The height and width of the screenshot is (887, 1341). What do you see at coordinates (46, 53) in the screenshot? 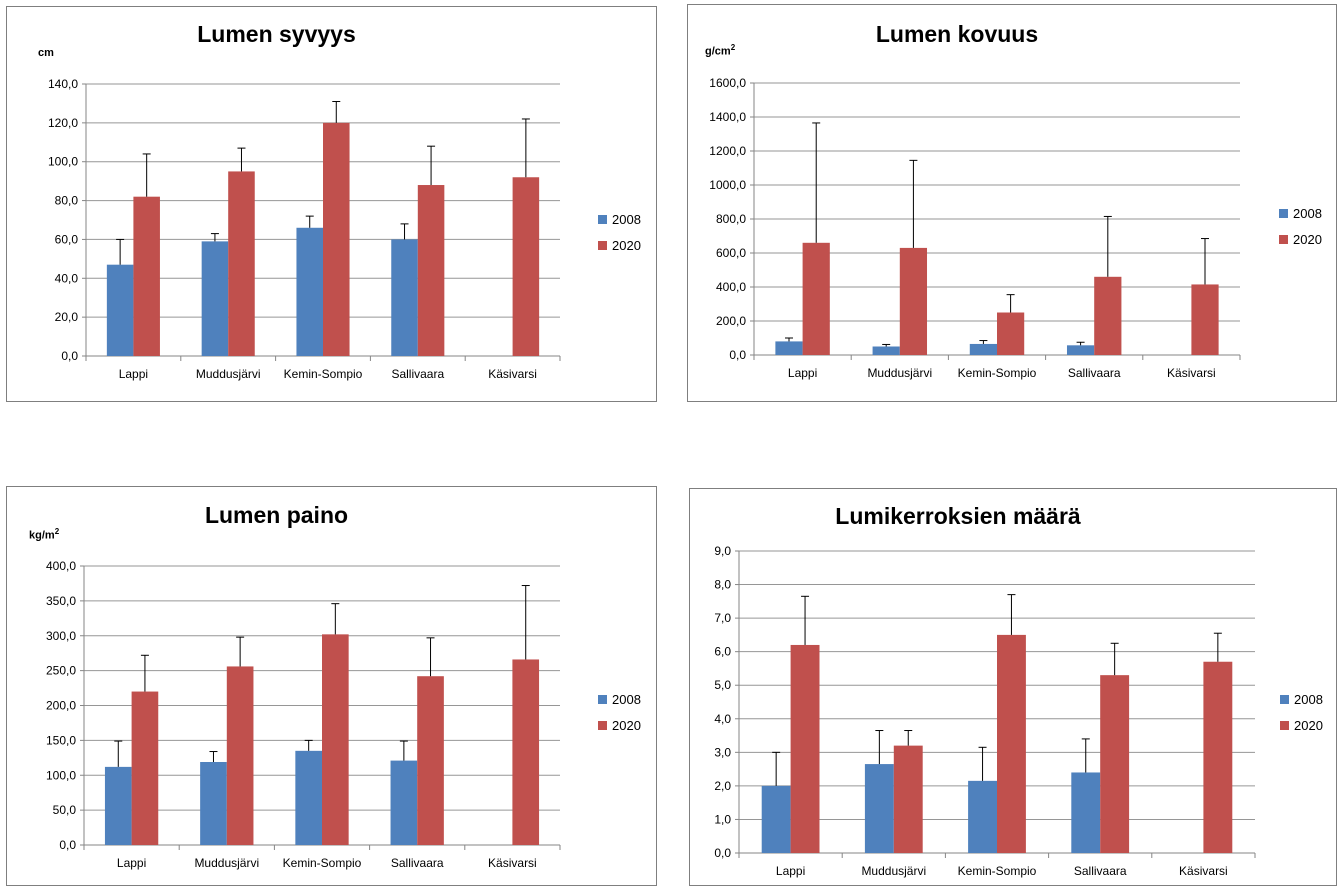
I see `y-axis-unit: cm` at bounding box center [46, 53].